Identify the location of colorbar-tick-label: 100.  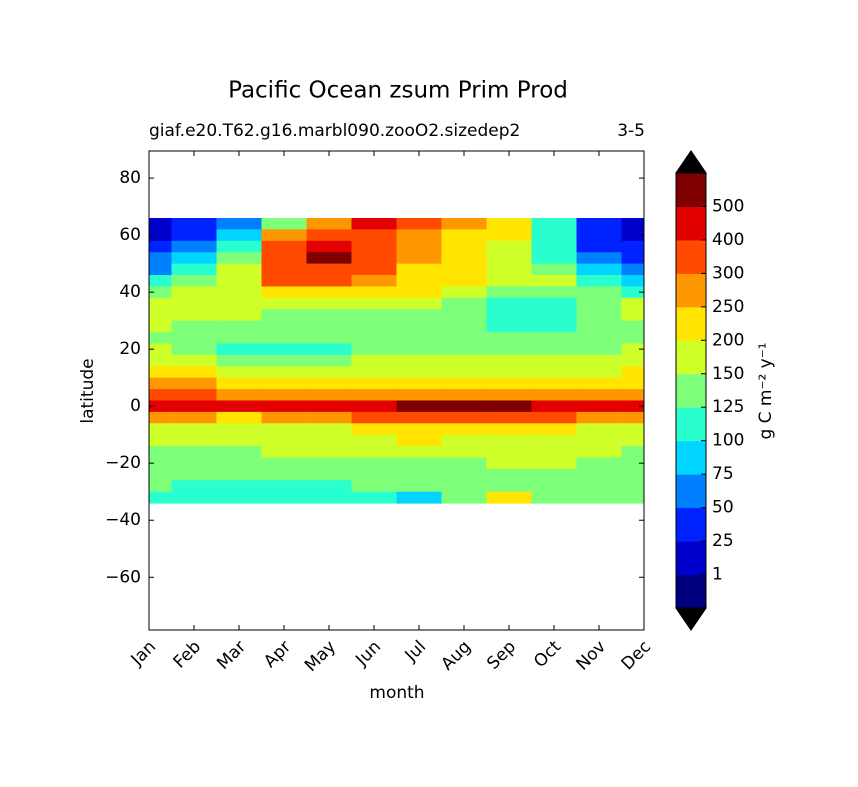
(728, 441).